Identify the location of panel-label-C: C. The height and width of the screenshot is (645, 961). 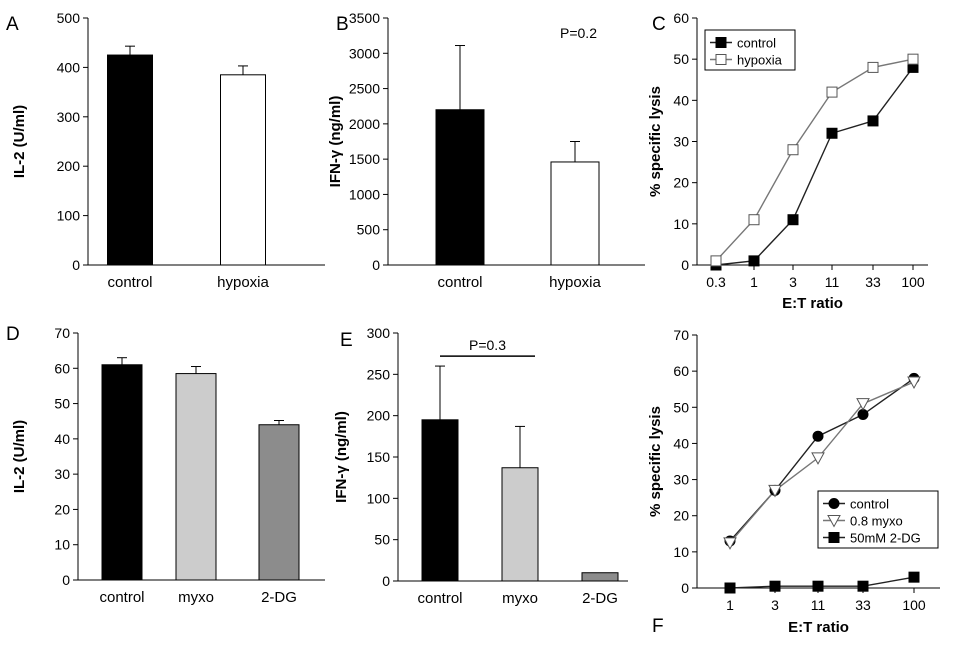
(659, 24).